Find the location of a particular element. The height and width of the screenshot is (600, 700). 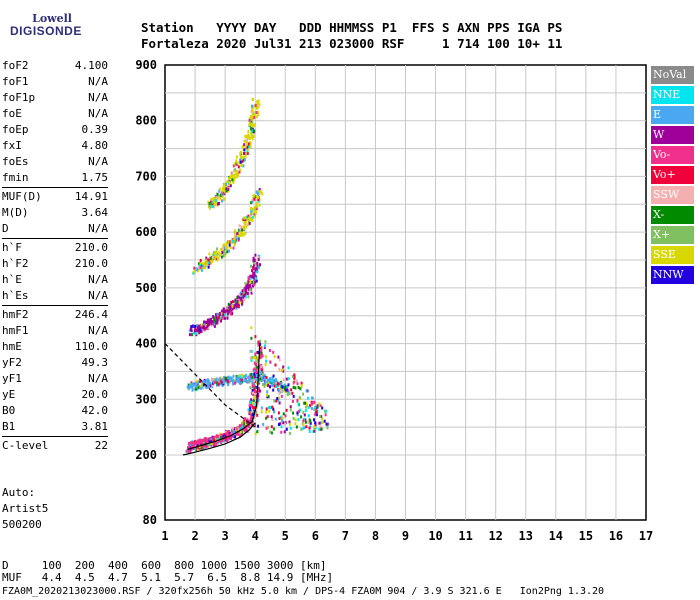

legend-item-vo: Vo- is located at coordinates (672, 155).